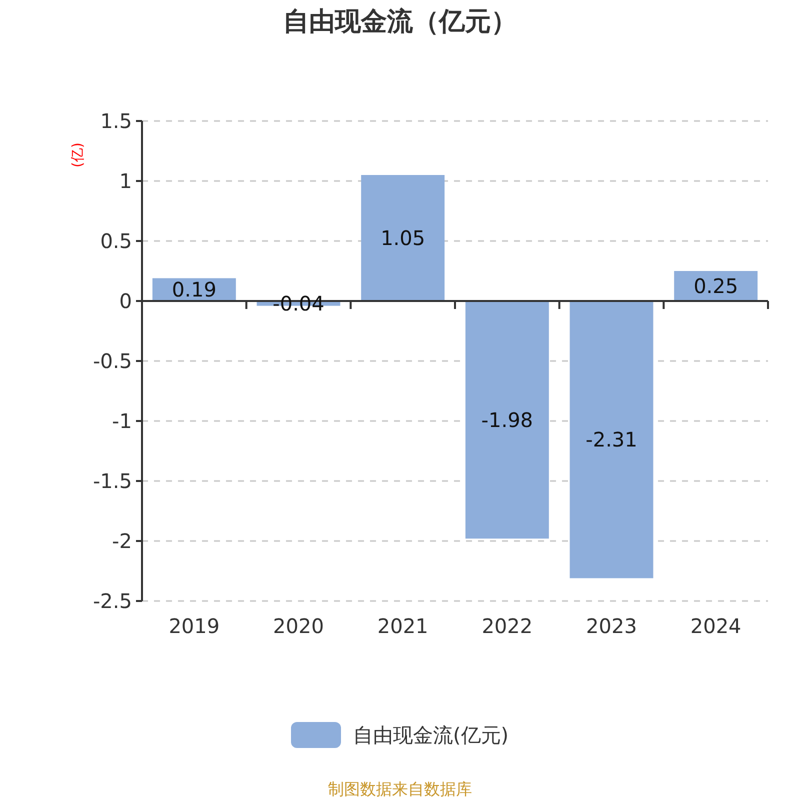 The height and width of the screenshot is (800, 800). Describe the element at coordinates (716, 626) in the screenshot. I see `x-tick-label: 2024` at that location.